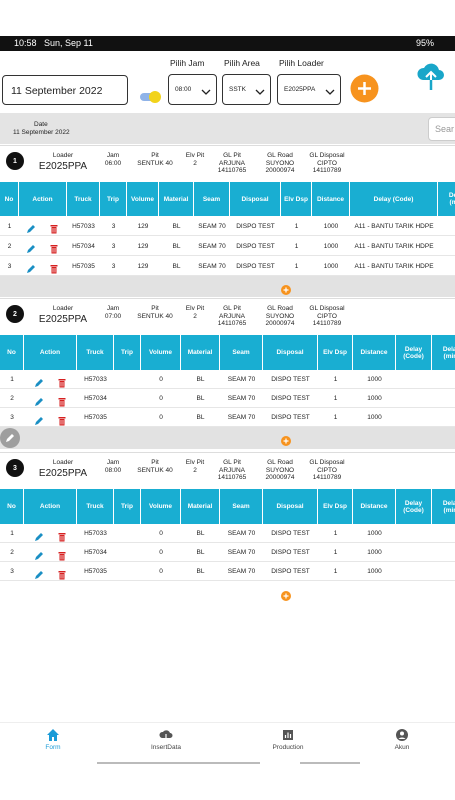  Describe the element at coordinates (127, 352) in the screenshot. I see `column-header: Trip` at that location.